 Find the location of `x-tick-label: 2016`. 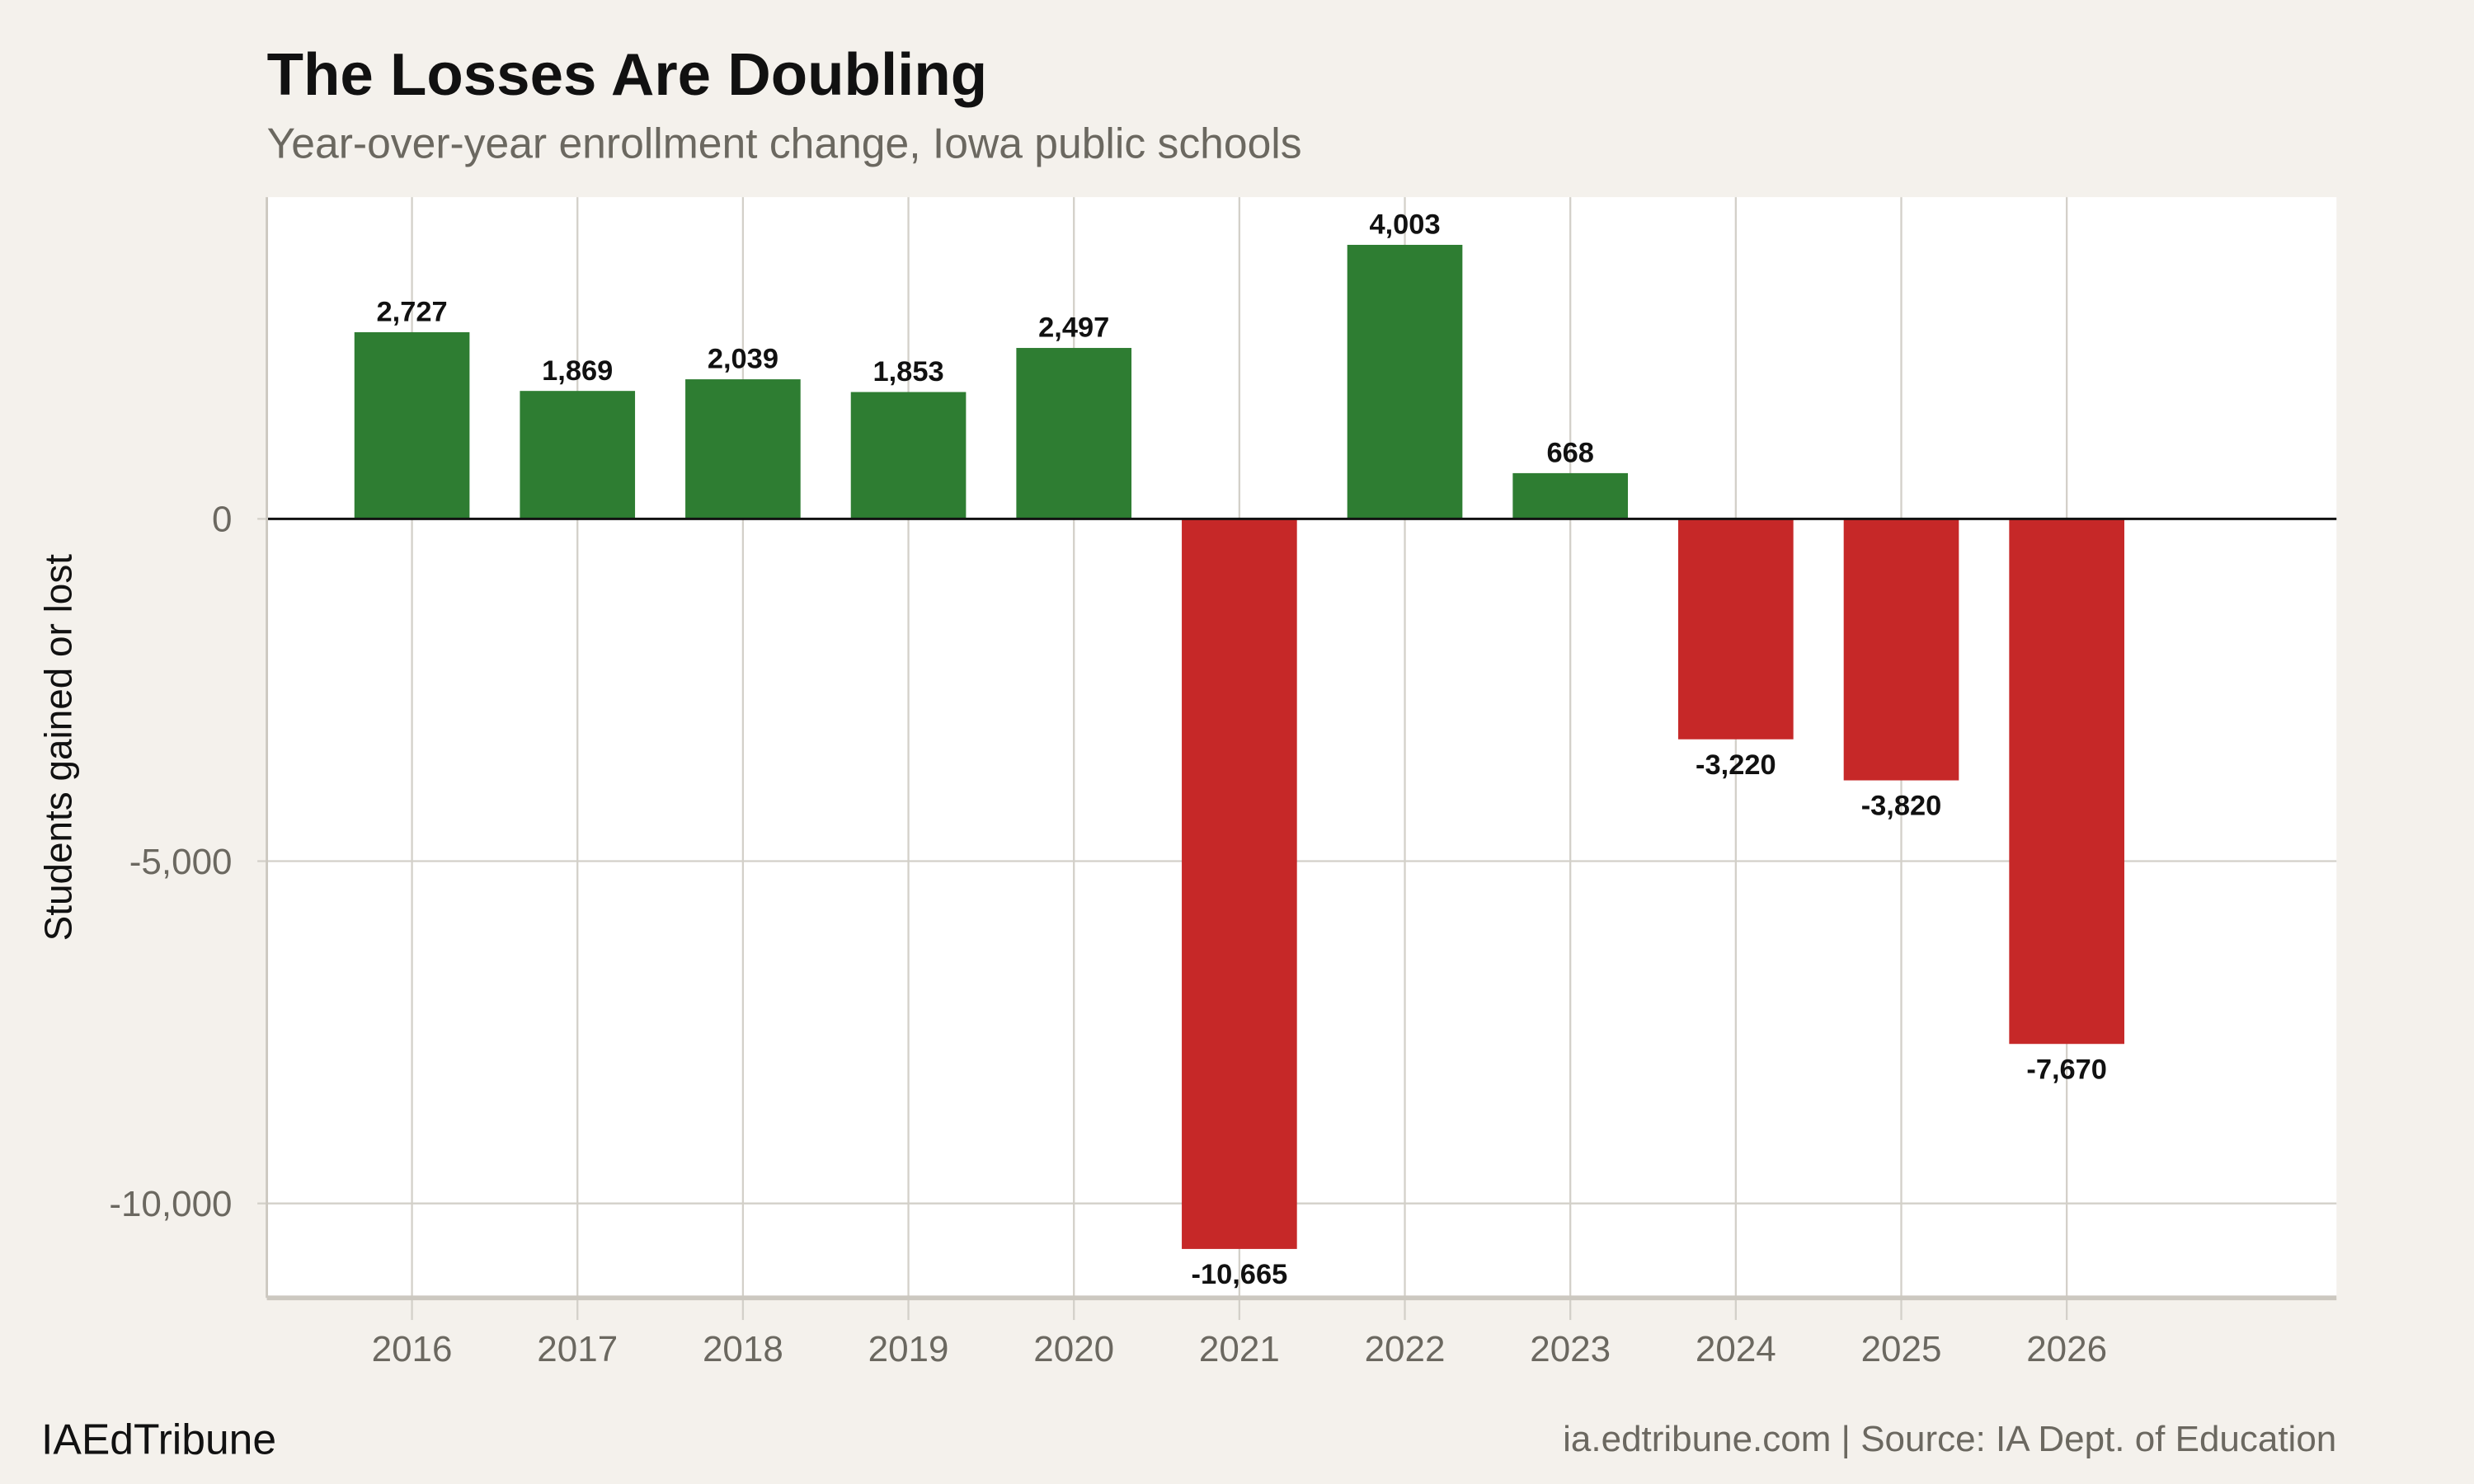

x-tick-label: 2016 is located at coordinates (412, 1349).